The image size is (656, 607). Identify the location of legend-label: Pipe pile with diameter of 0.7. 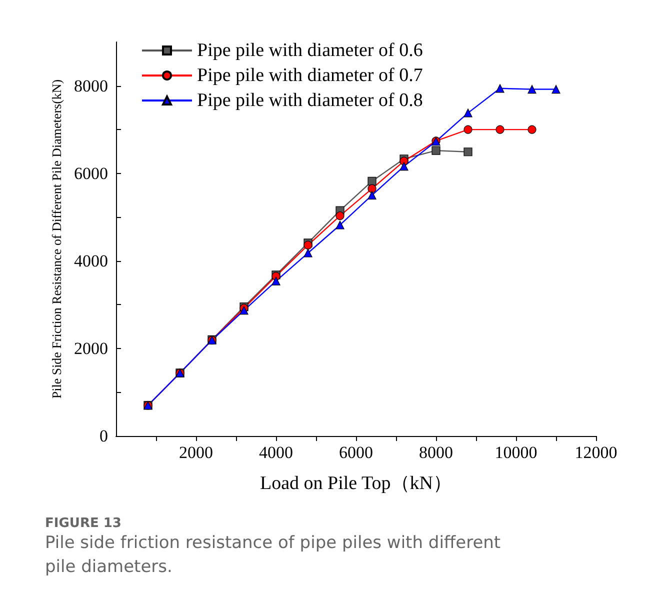
(310, 75).